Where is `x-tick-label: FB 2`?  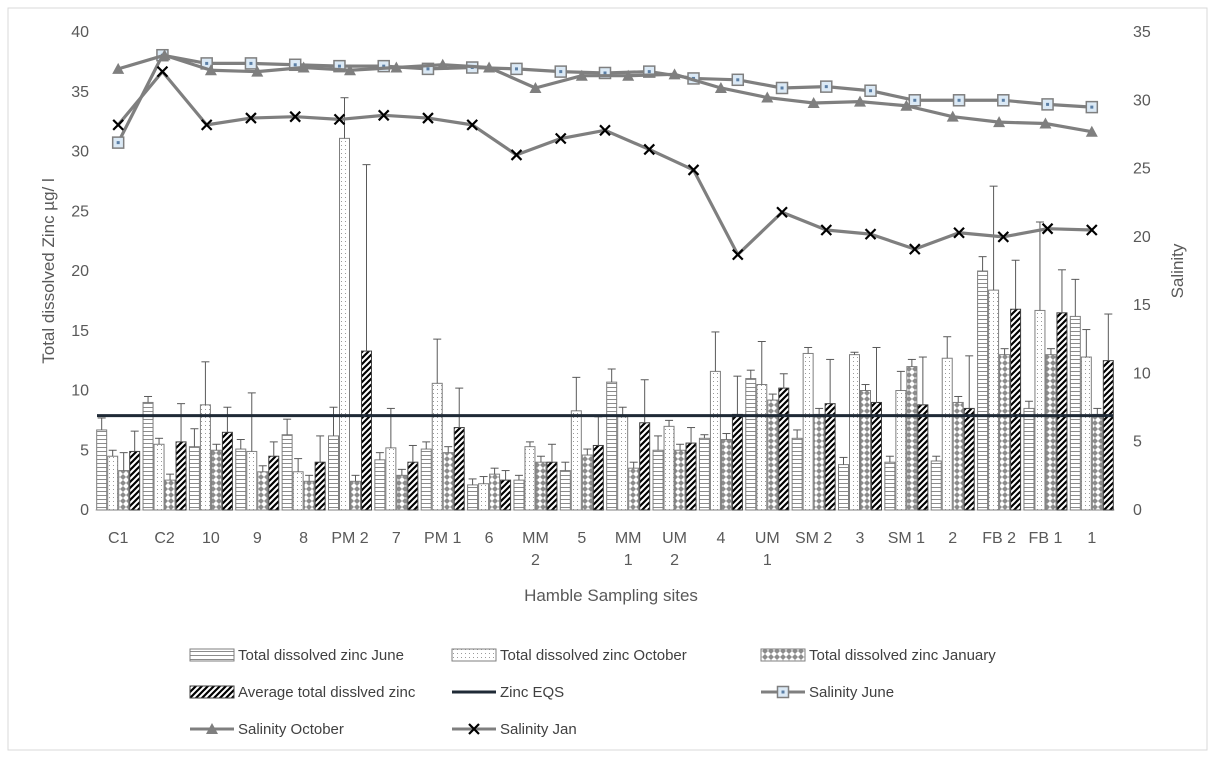 x-tick-label: FB 2 is located at coordinates (999, 538).